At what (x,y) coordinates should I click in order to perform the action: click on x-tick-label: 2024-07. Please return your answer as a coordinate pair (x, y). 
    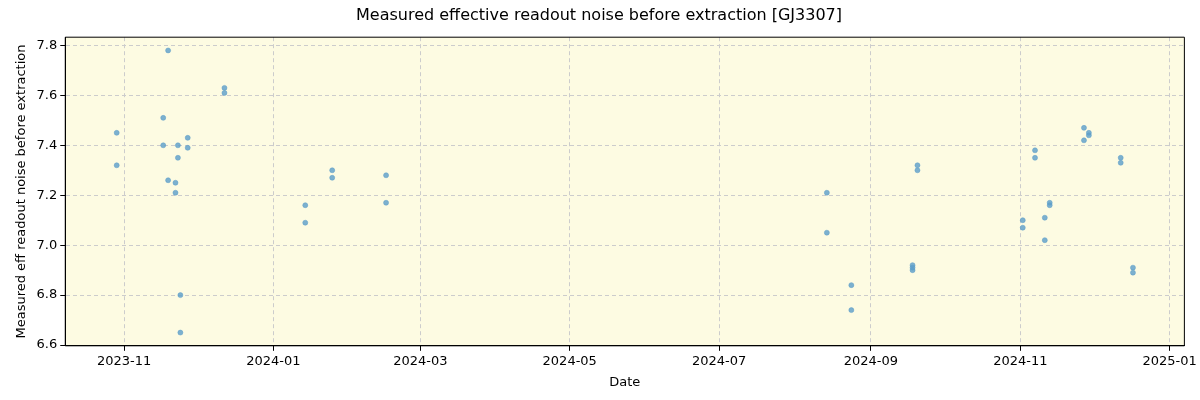
    Looking at the image, I should click on (719, 360).